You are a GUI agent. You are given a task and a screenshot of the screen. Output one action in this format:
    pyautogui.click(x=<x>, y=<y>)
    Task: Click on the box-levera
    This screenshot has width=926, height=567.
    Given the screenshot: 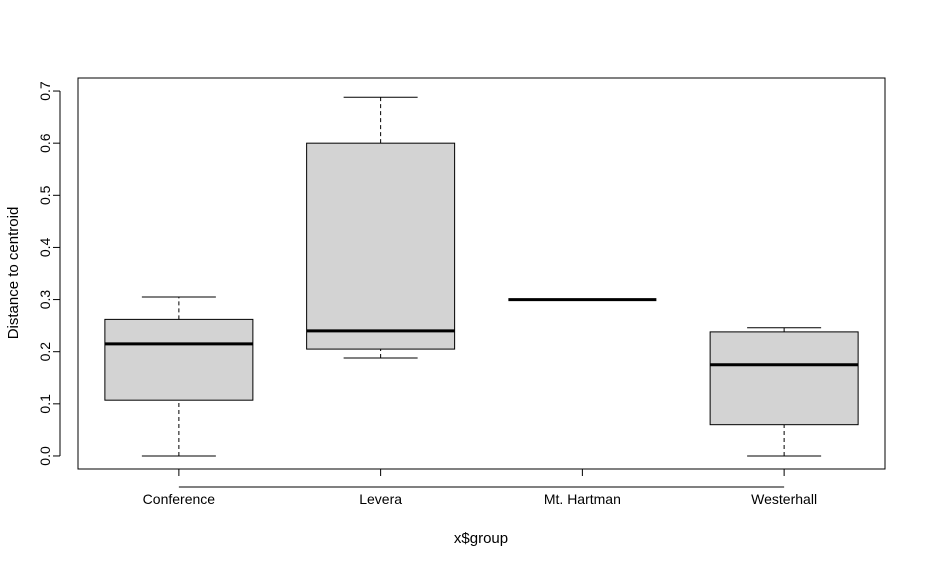 What is the action you would take?
    pyautogui.click(x=381, y=227)
    